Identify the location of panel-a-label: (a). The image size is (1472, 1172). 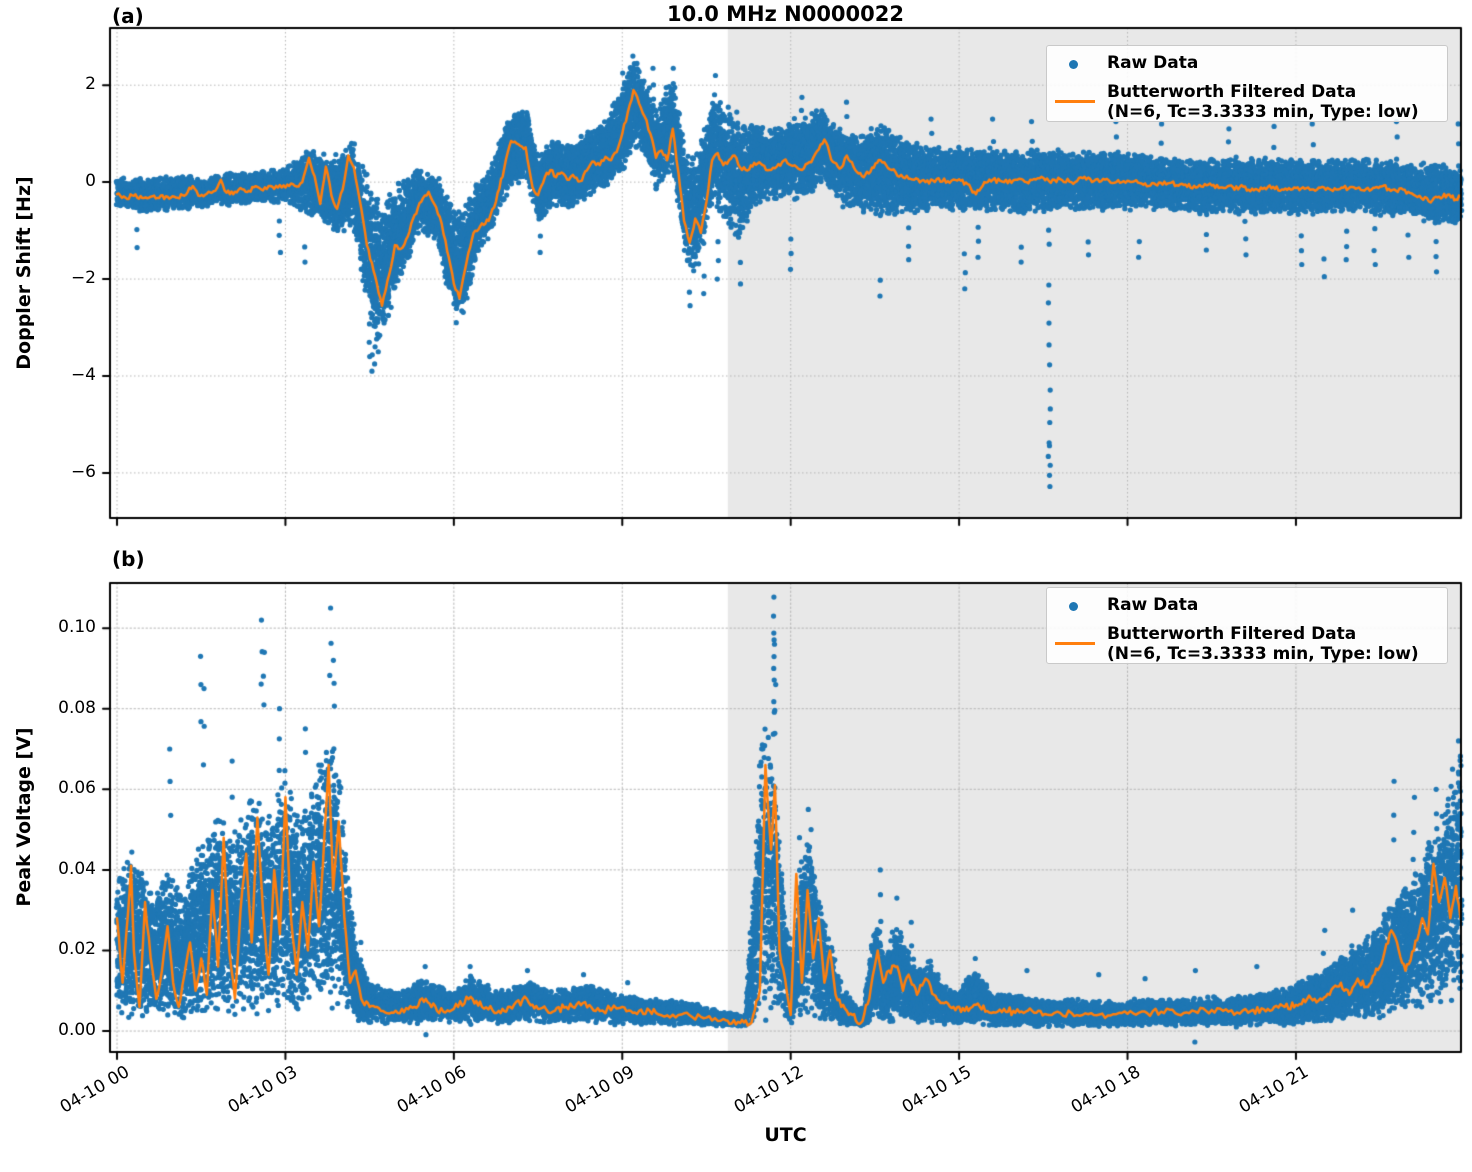
(128, 16).